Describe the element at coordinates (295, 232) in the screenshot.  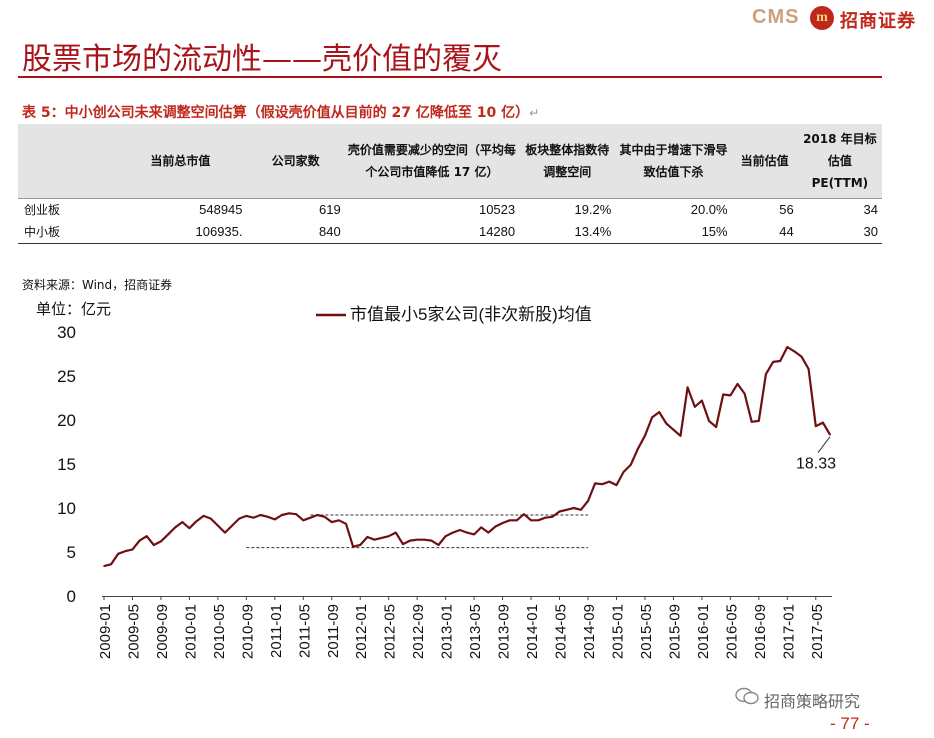
I see `table-cell: 840` at that location.